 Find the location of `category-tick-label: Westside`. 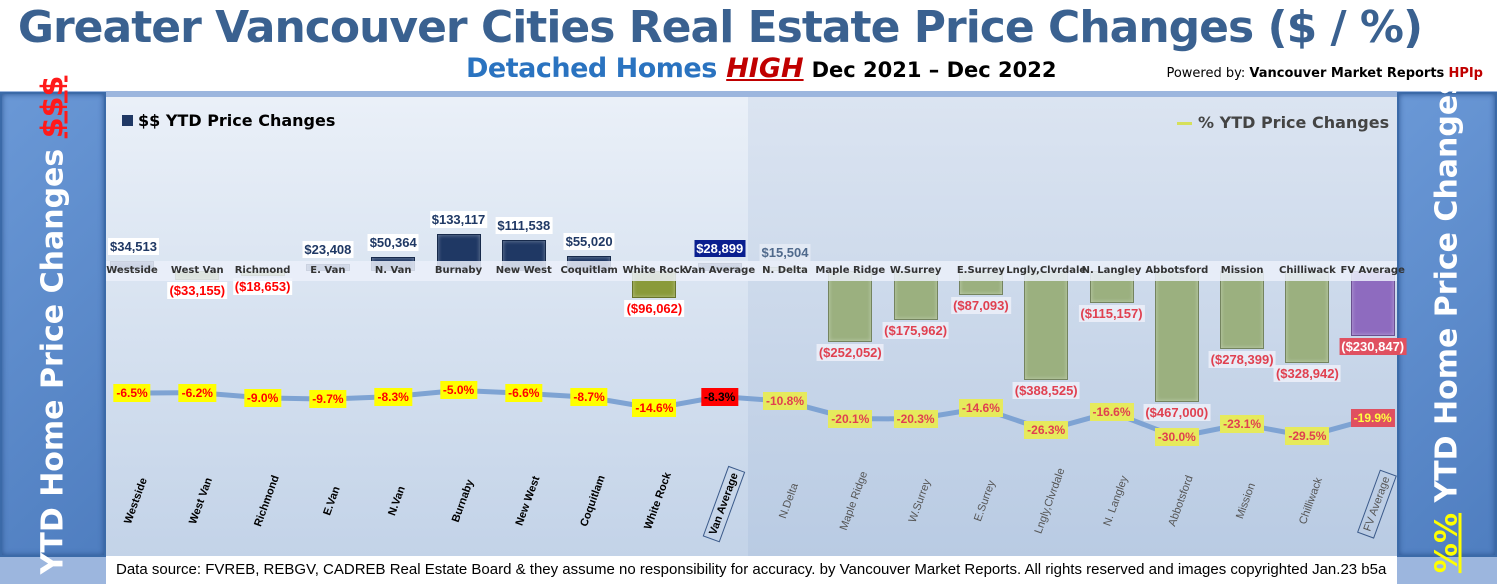

category-tick-label: Westside is located at coordinates (132, 270).